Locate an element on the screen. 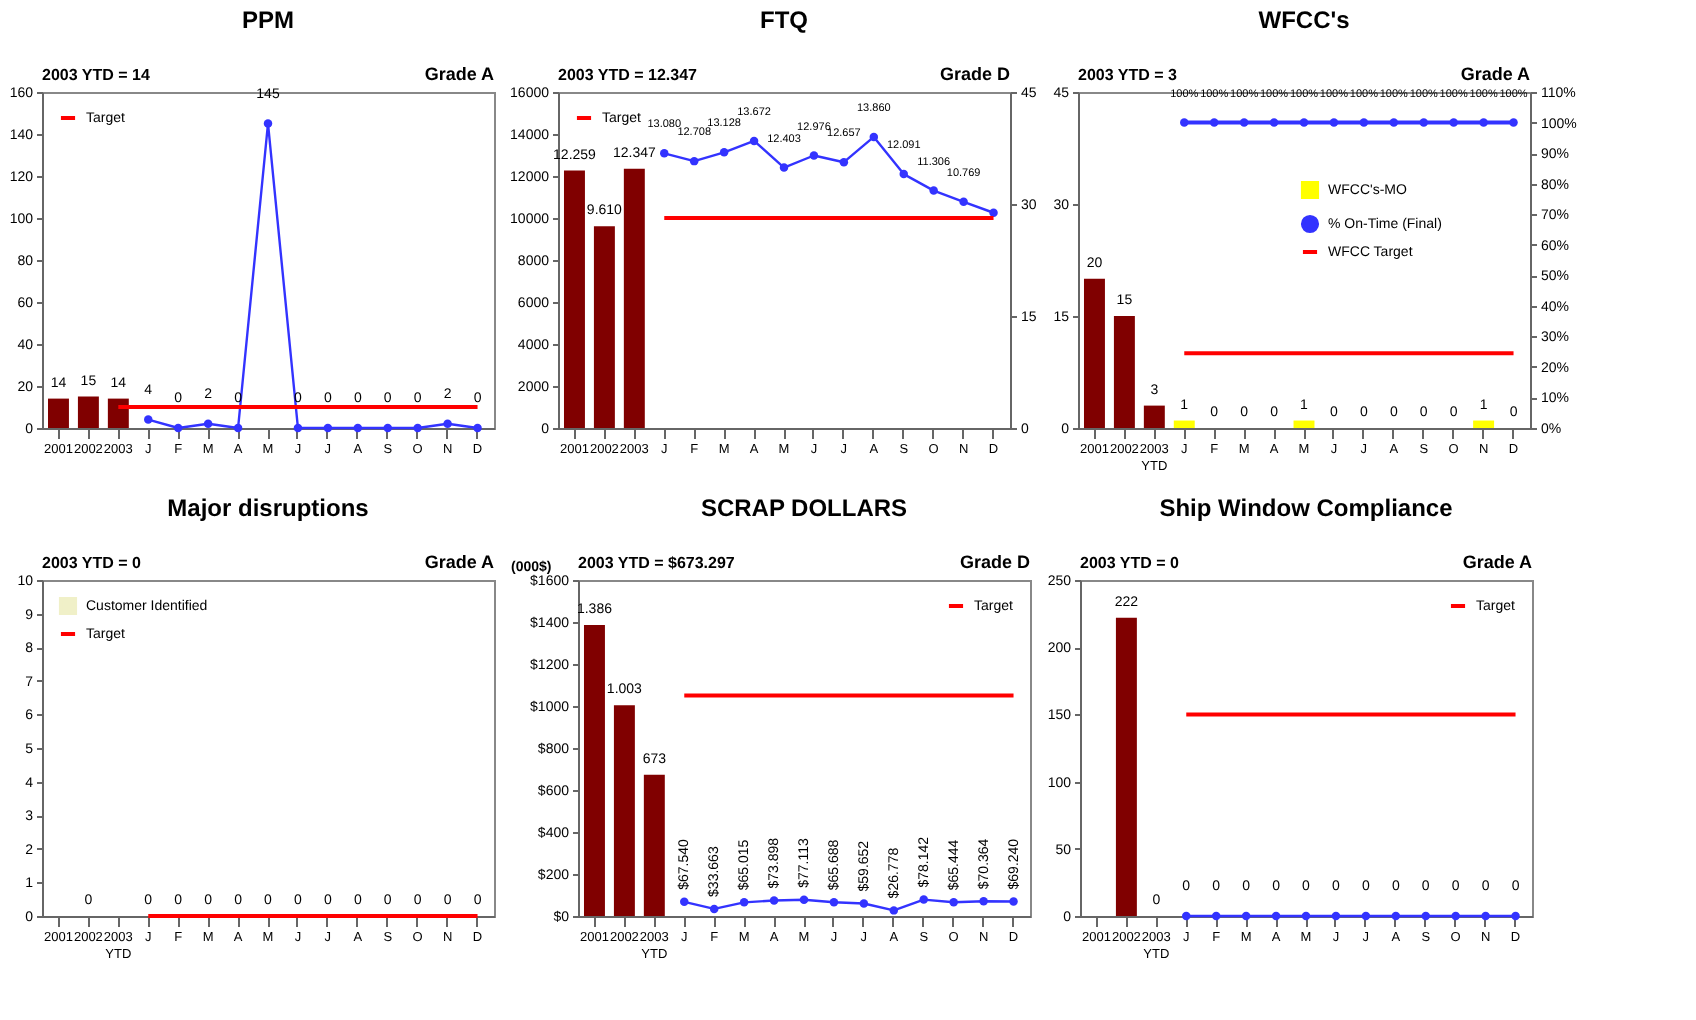 This screenshot has width=1696, height=1020. chart-title: WFCC's is located at coordinates (1304, 20).